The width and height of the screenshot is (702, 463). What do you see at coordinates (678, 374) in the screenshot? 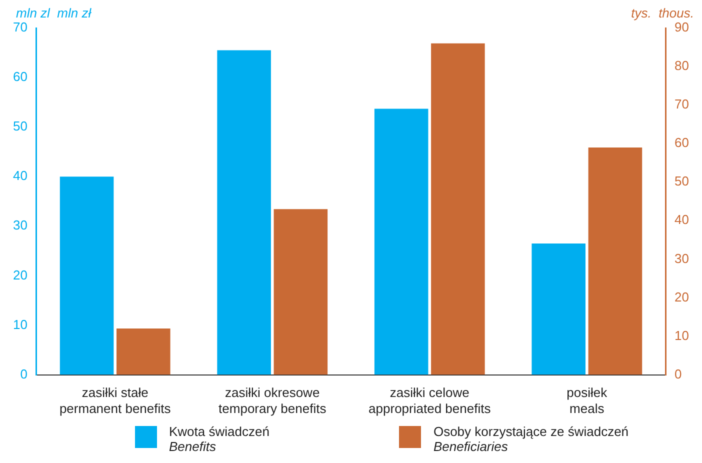
I see `y2-tick-label: 0` at bounding box center [678, 374].